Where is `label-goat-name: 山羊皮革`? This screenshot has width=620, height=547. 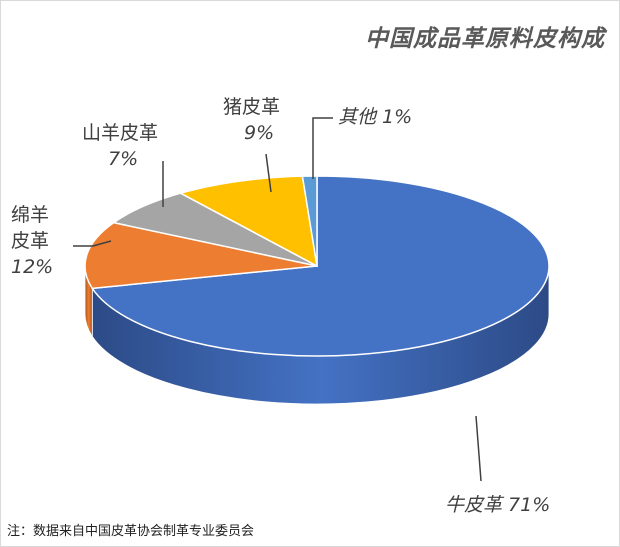 label-goat-name: 山羊皮革 is located at coordinates (120, 133).